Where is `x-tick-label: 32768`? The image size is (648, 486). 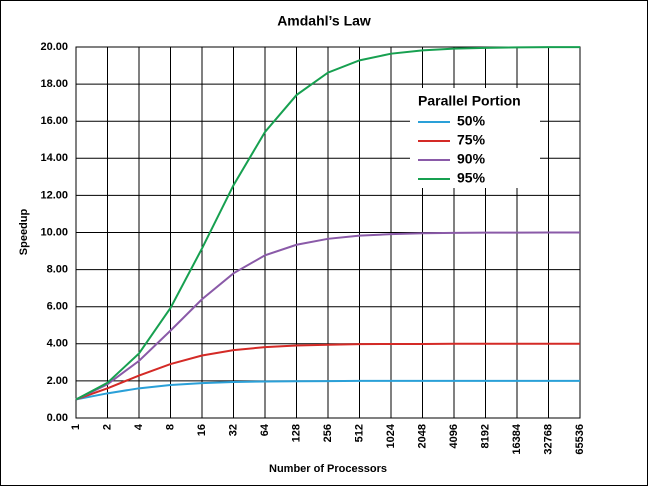 x-tick-label: 32768 is located at coordinates (548, 439).